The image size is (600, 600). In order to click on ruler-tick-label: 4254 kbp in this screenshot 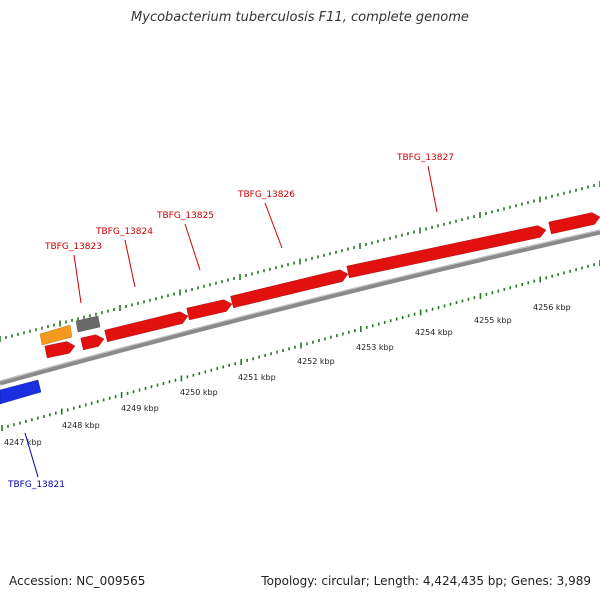, I will do `click(434, 332)`.